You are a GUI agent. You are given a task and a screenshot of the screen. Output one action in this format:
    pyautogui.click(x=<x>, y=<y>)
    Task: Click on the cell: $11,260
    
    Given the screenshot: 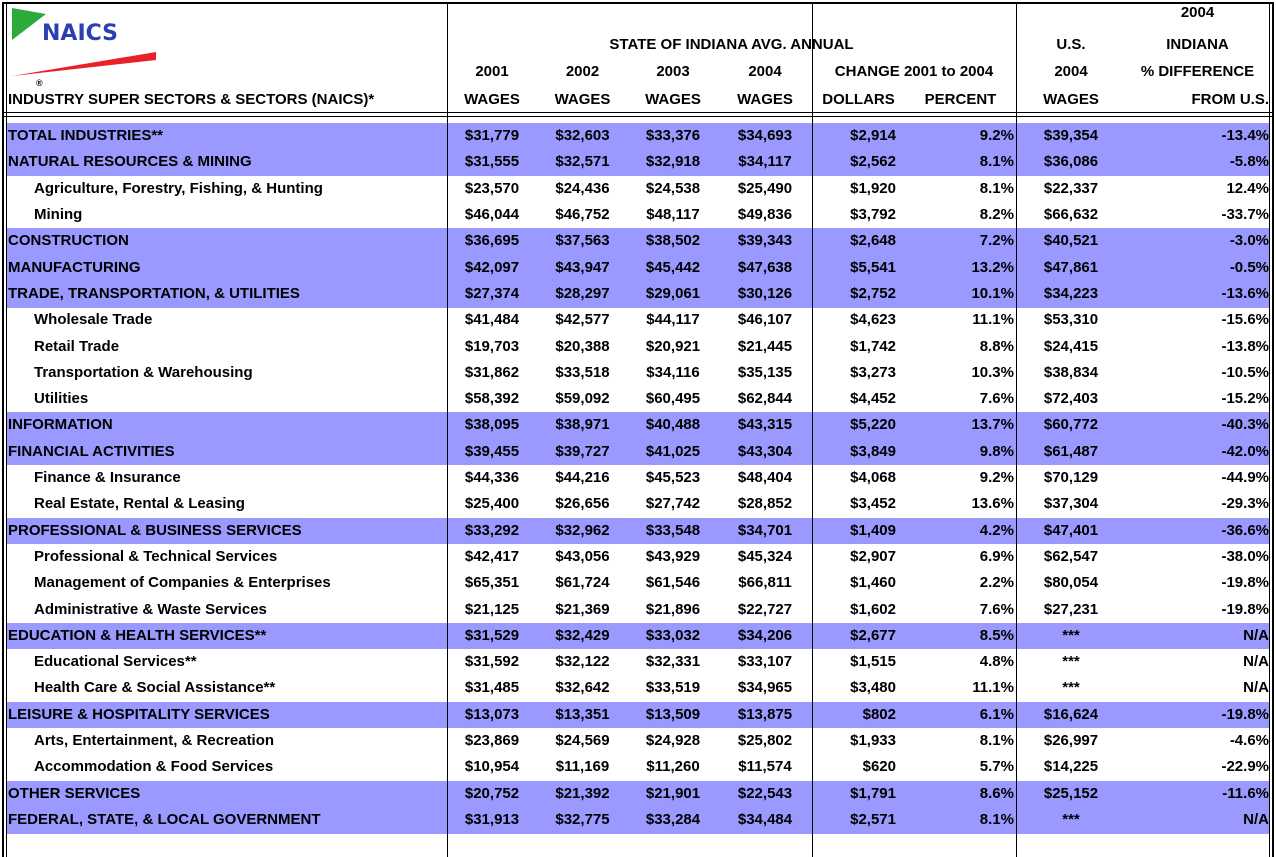 What is the action you would take?
    pyautogui.click(x=673, y=767)
    